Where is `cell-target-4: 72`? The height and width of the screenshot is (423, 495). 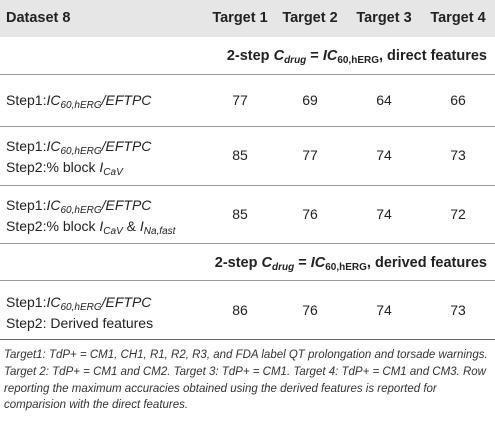
cell-target-4: 72 is located at coordinates (458, 214).